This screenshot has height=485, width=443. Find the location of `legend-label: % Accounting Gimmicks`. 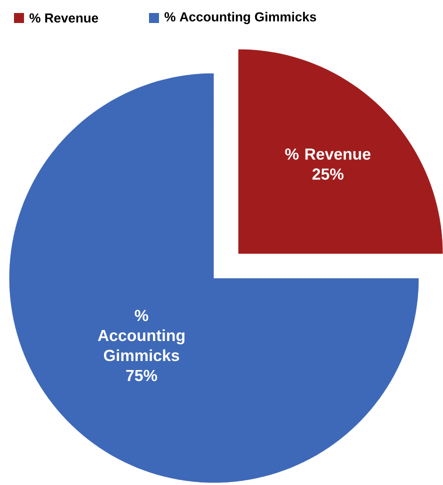

legend-label: % Accounting Gimmicks is located at coordinates (240, 18).